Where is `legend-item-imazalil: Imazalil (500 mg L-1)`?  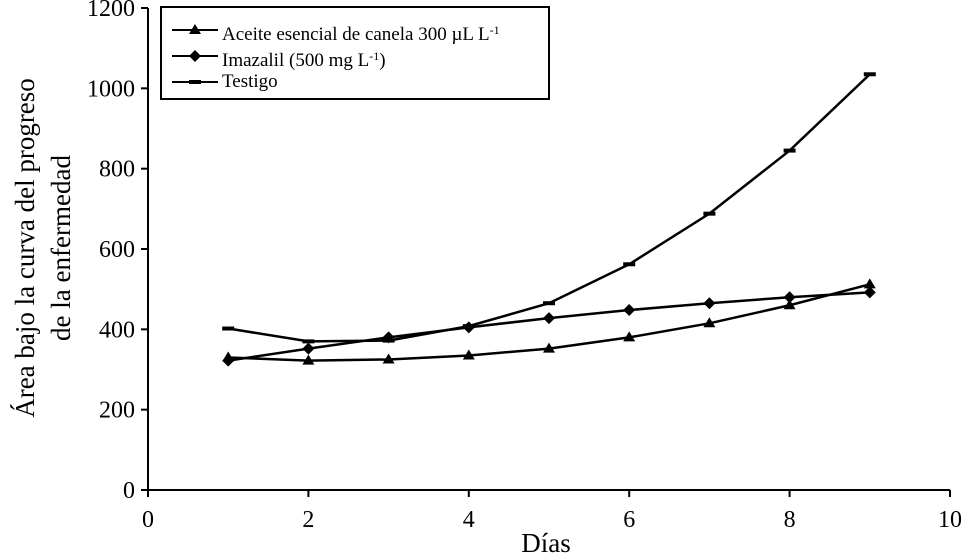 legend-item-imazalil: Imazalil (500 mg L-1) is located at coordinates (358, 57).